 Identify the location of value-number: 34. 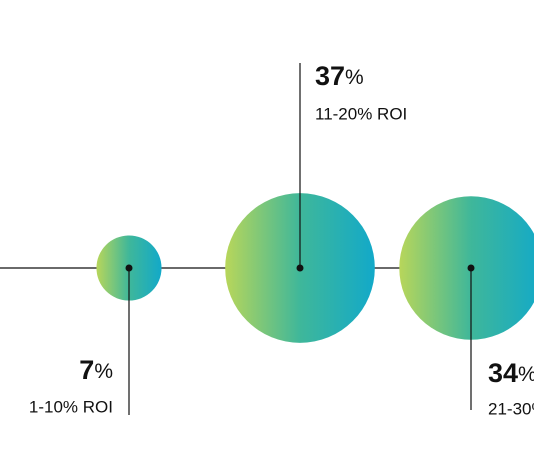
(503, 373).